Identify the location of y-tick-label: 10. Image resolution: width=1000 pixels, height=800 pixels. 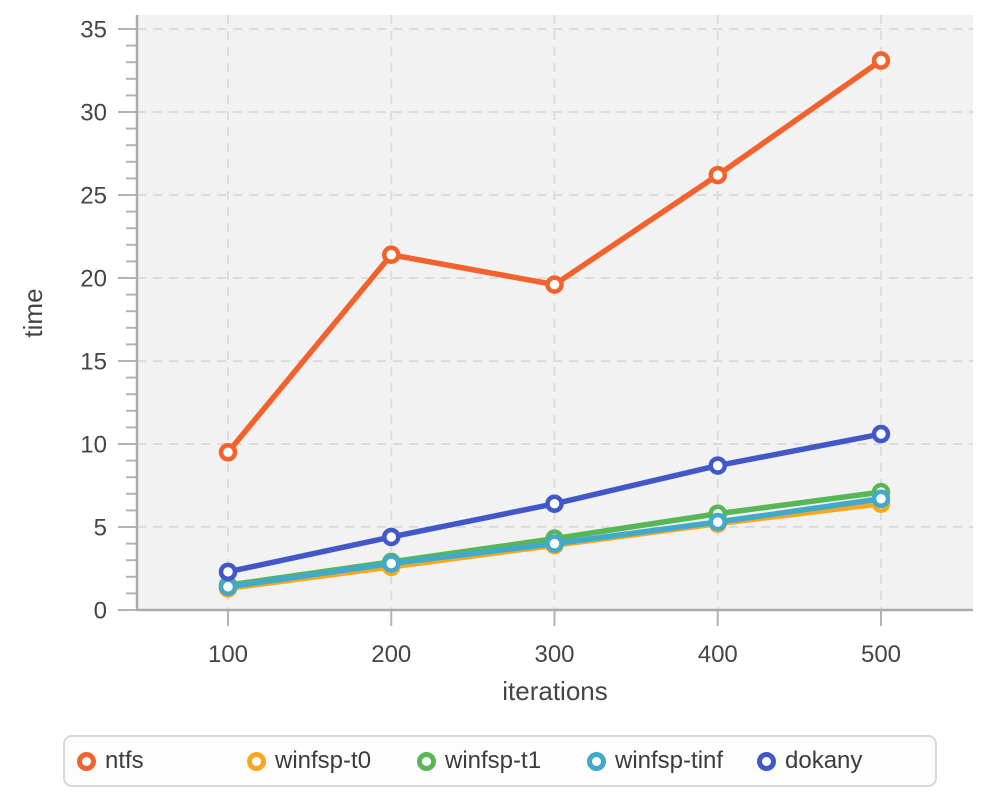
(93, 444).